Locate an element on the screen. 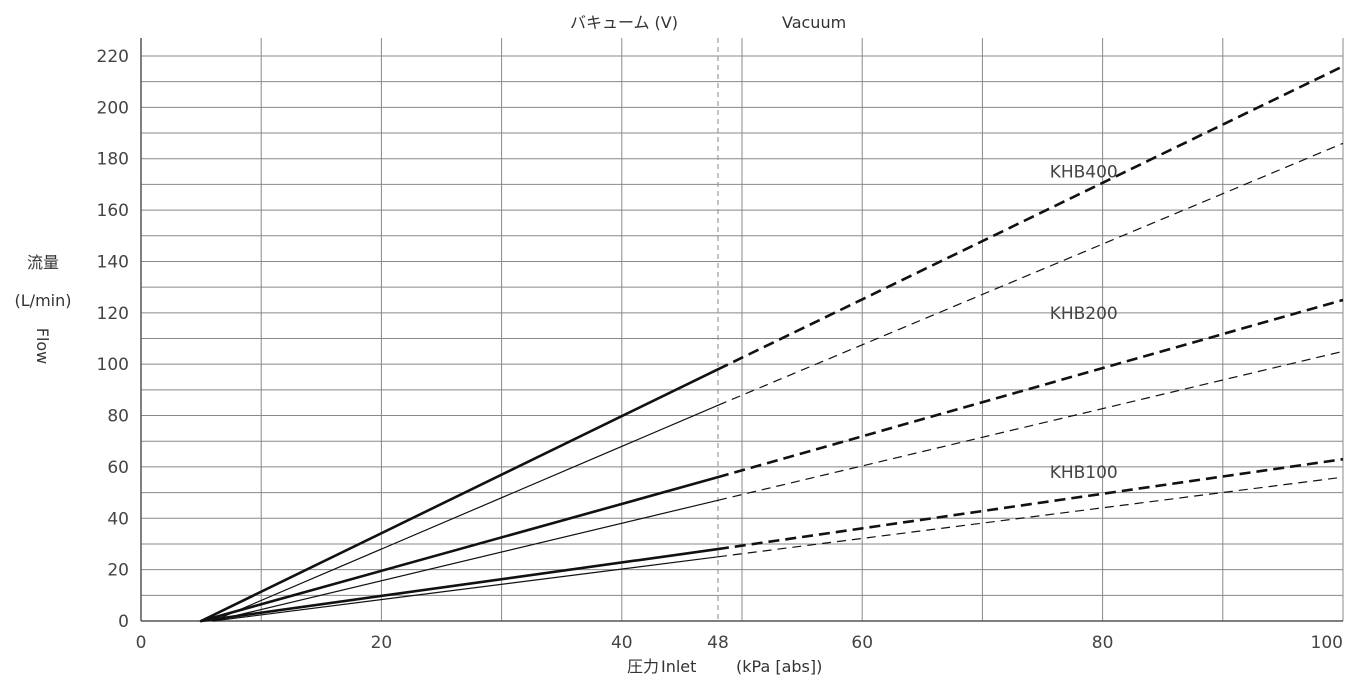  y-tick-label-60: 60 is located at coordinates (118, 468).